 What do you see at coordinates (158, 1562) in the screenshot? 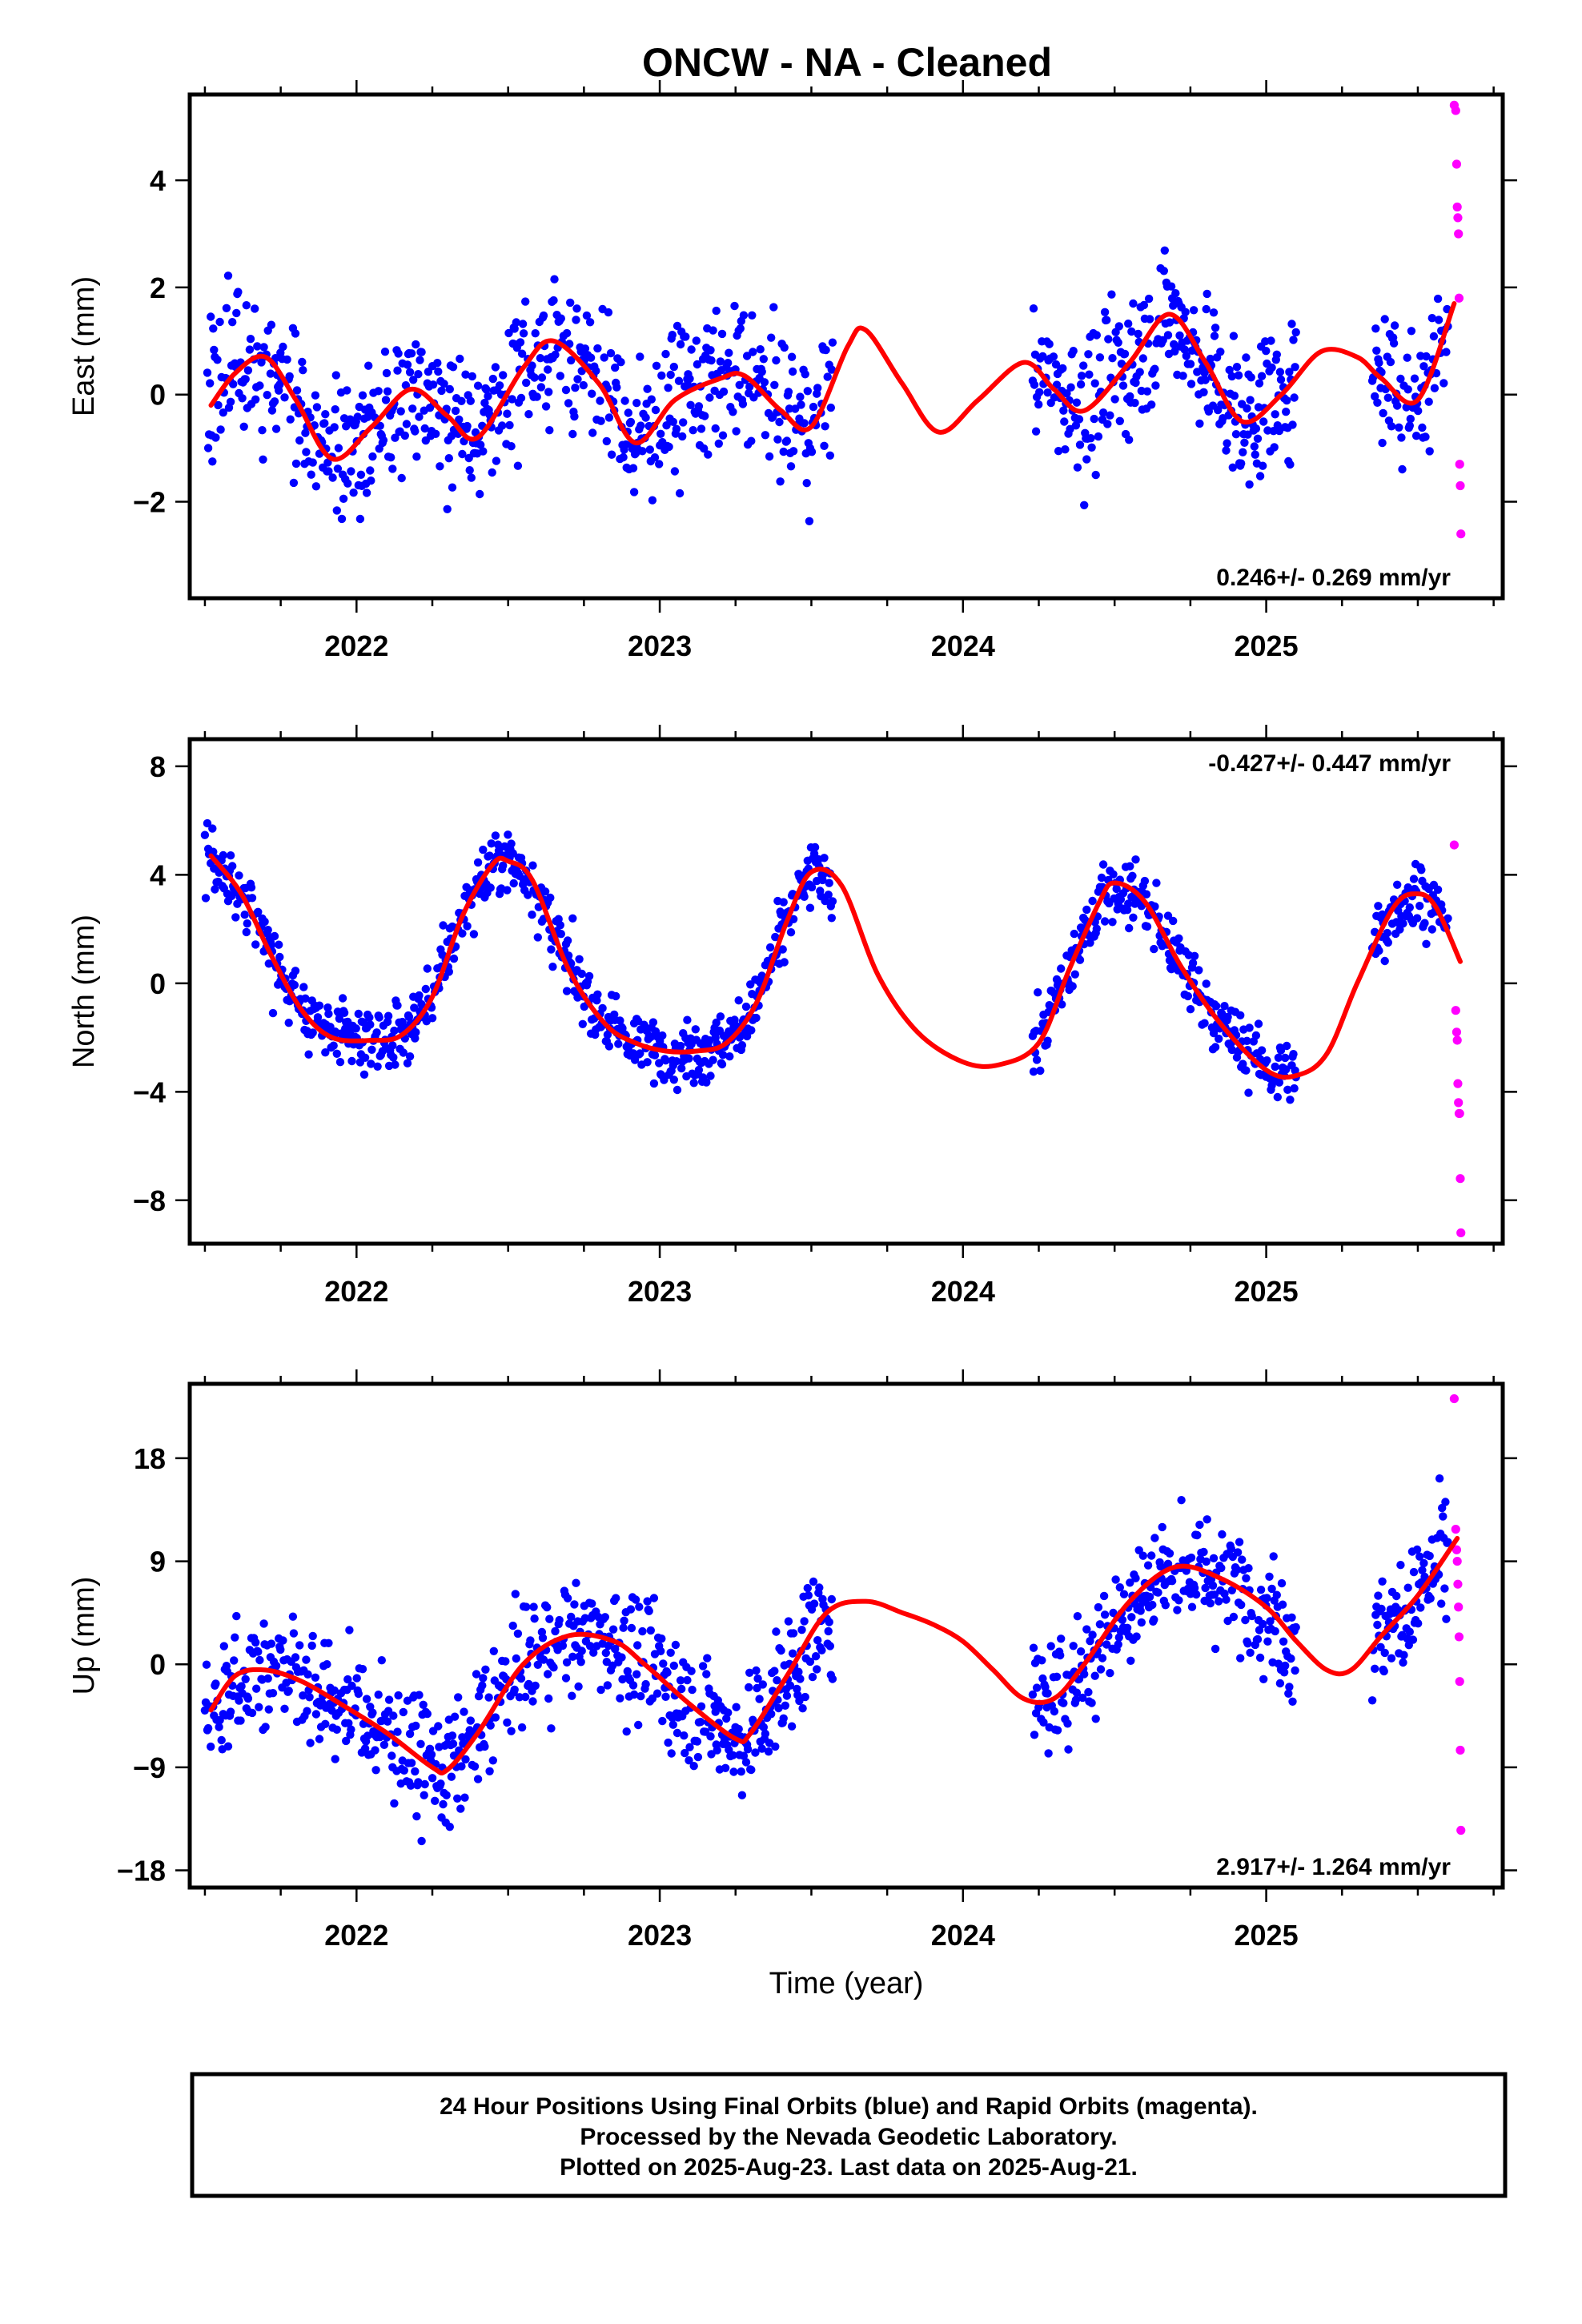
I see `y-tick-label: 9` at bounding box center [158, 1562].